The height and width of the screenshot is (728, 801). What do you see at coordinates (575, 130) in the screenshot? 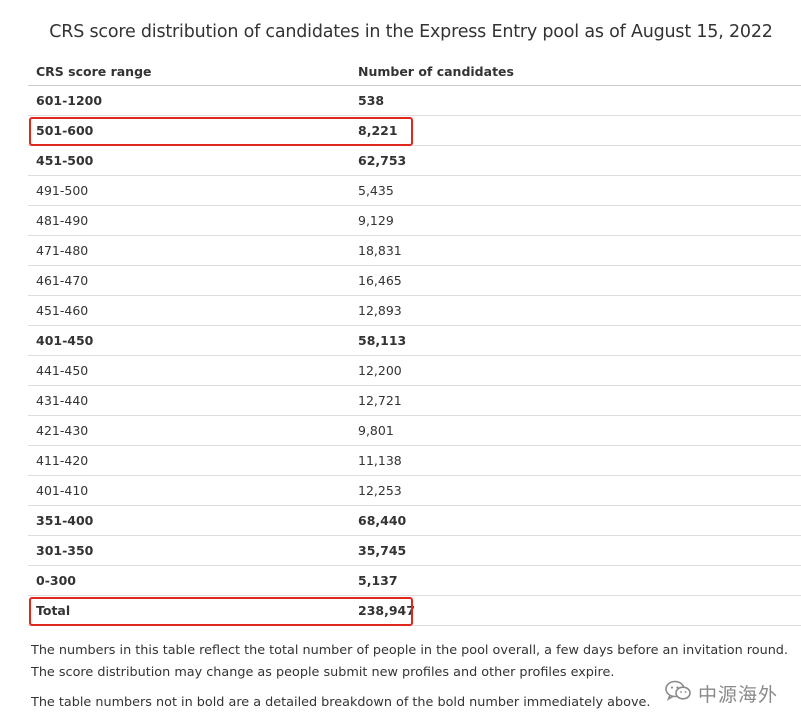
I see `candidate-count-cell: 8,221` at bounding box center [575, 130].